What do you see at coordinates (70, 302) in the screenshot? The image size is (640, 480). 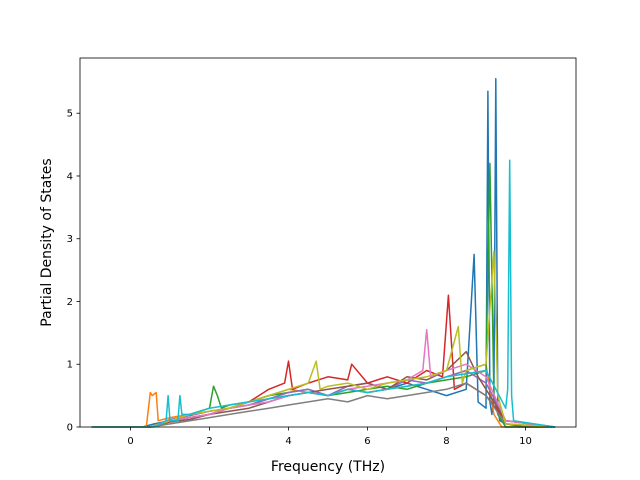 I see `y-tick-label: 2` at bounding box center [70, 302].